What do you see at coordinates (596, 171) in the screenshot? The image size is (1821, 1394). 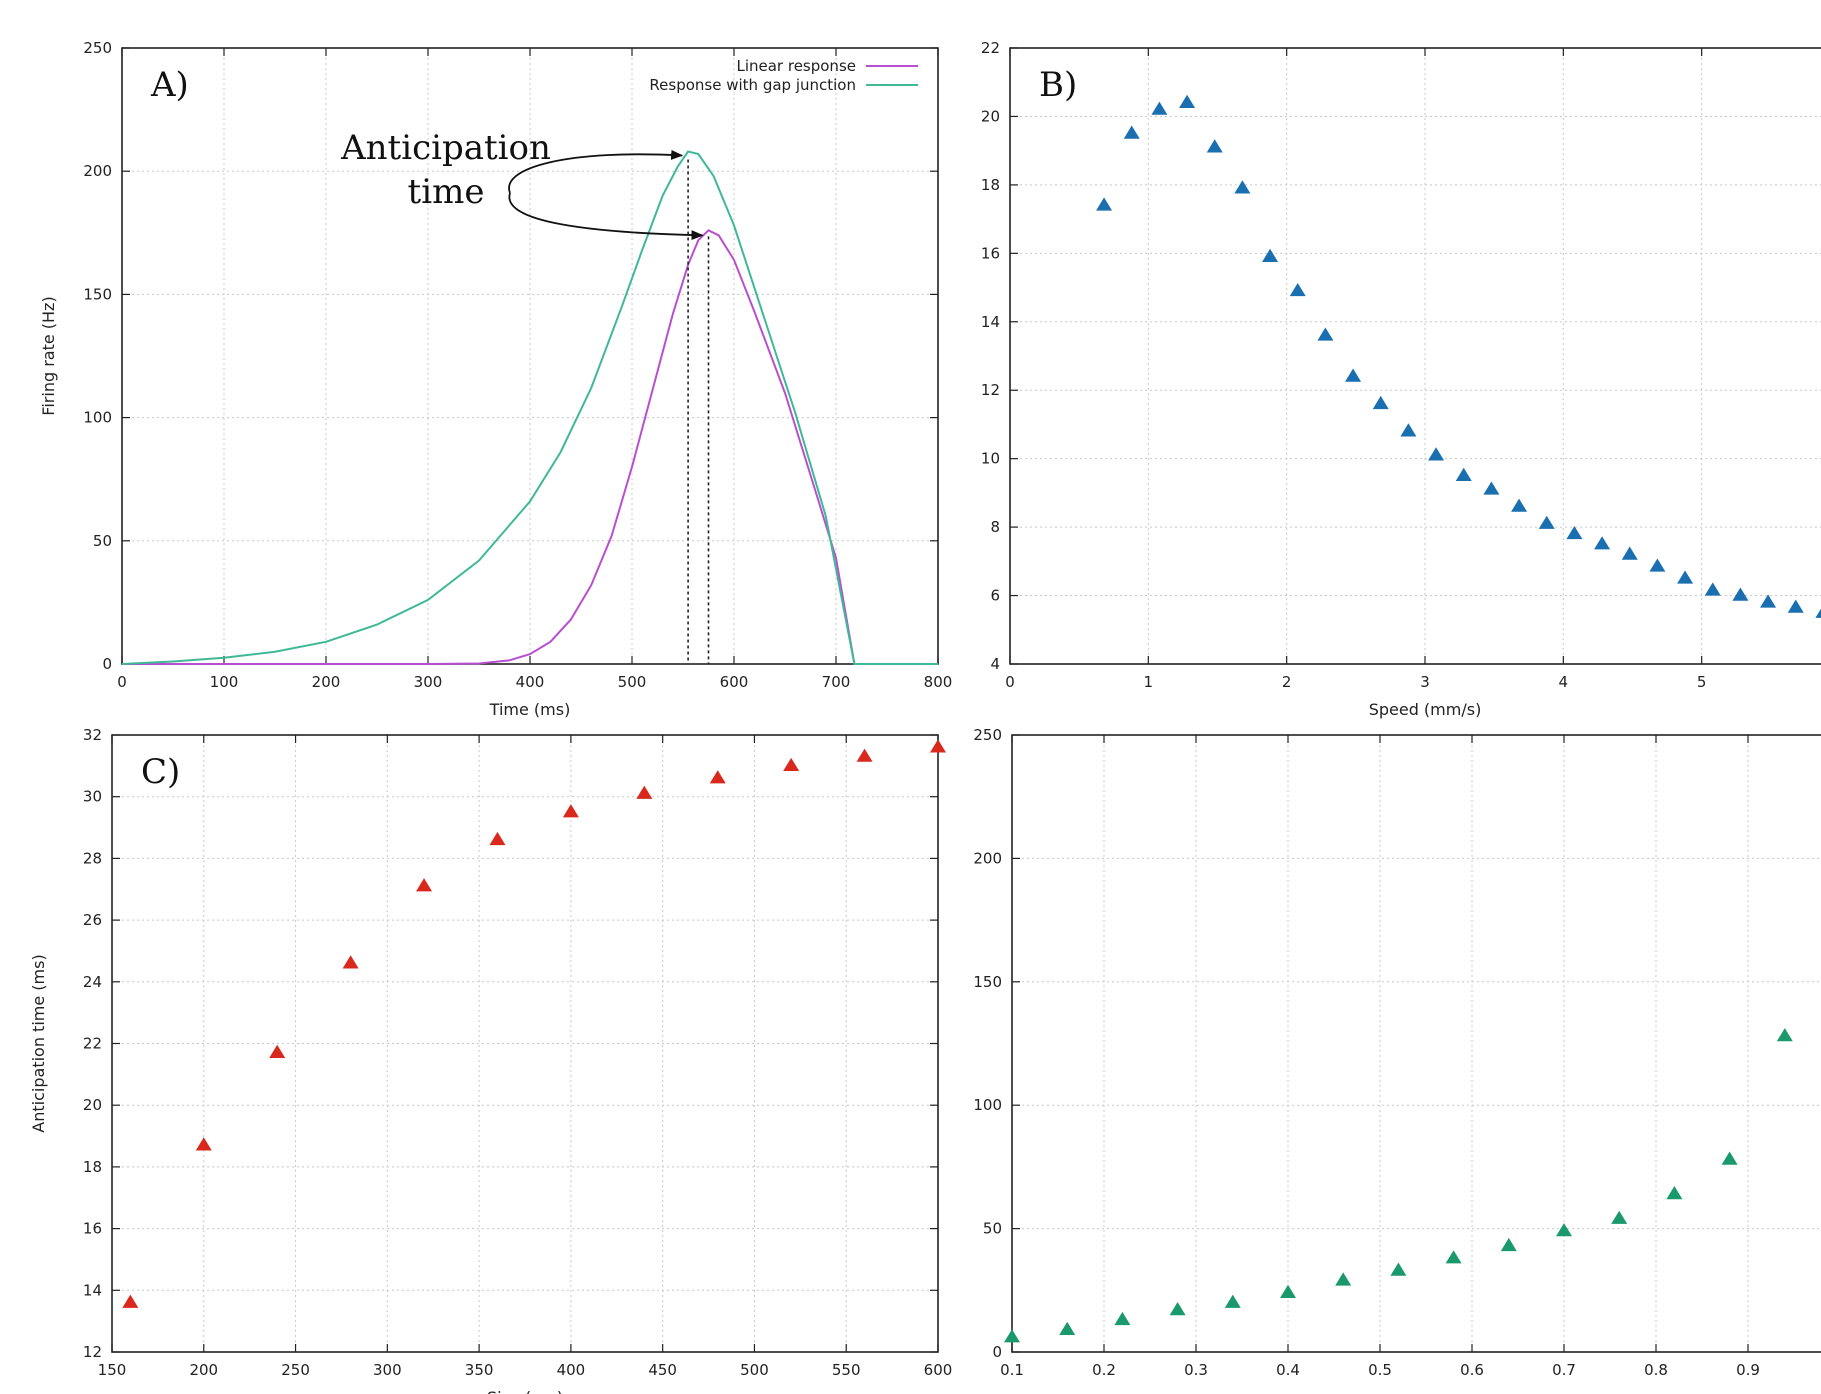 I see `anticipation-arrow-upper` at bounding box center [596, 171].